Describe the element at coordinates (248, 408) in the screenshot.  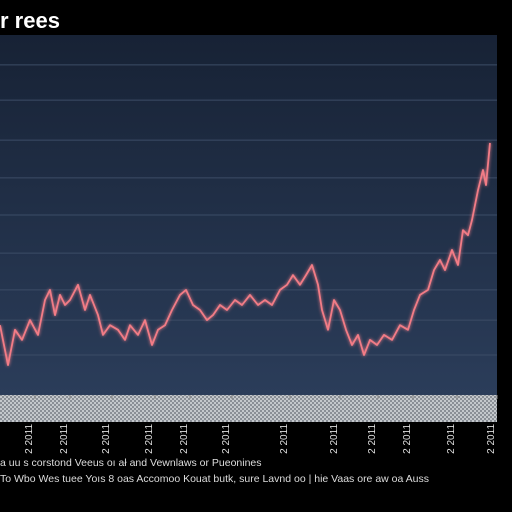
I see `hatched-band` at that location.